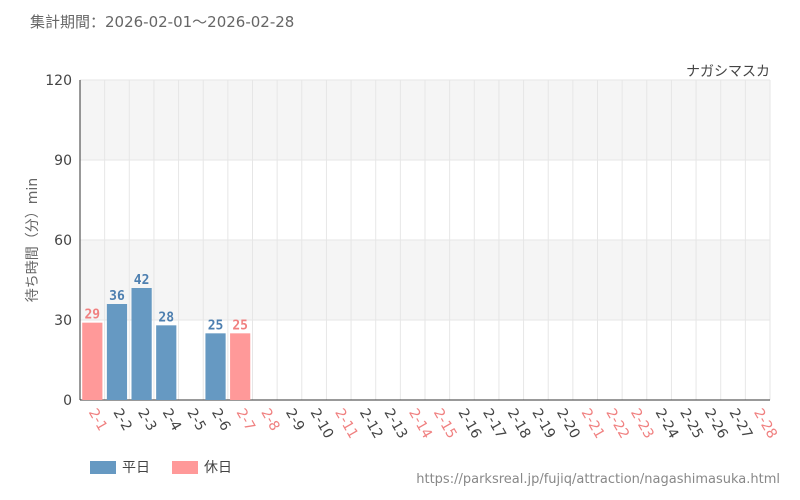  What do you see at coordinates (162, 22) in the screenshot?
I see `aggregation-period: 集計期間：2026-02-01〜2026-02-28` at bounding box center [162, 22].